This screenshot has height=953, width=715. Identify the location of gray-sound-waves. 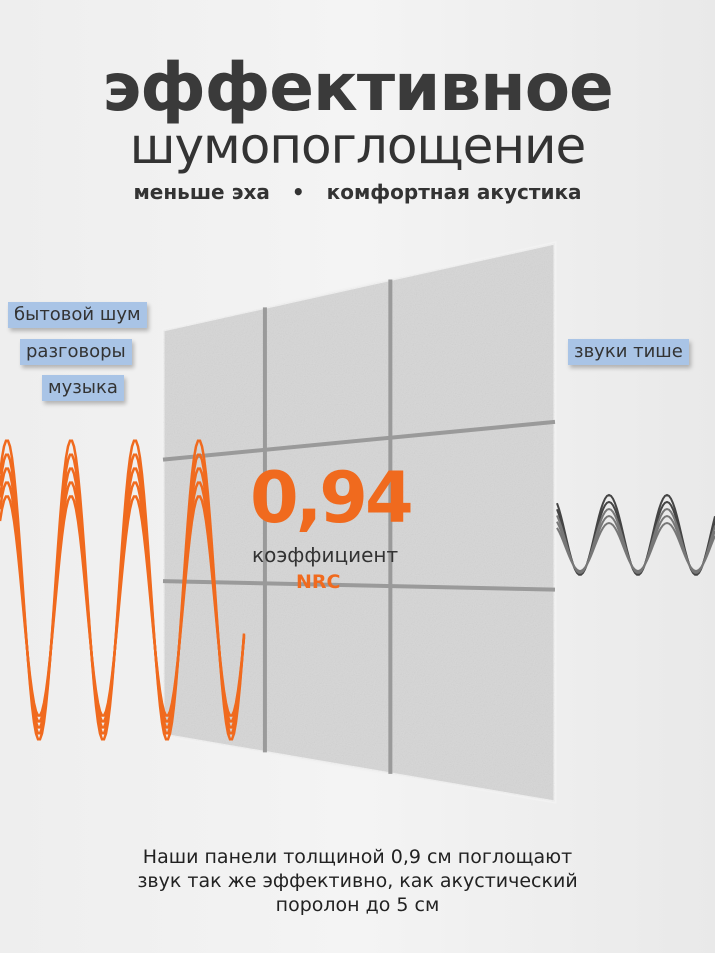
(635, 534).